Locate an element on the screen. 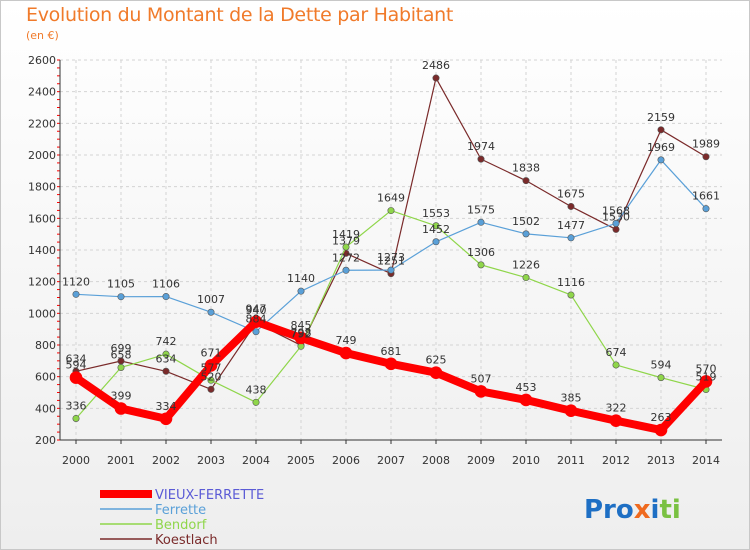 The height and width of the screenshot is (550, 750). legend-label: VIEUX-FERRETTE is located at coordinates (209, 495).